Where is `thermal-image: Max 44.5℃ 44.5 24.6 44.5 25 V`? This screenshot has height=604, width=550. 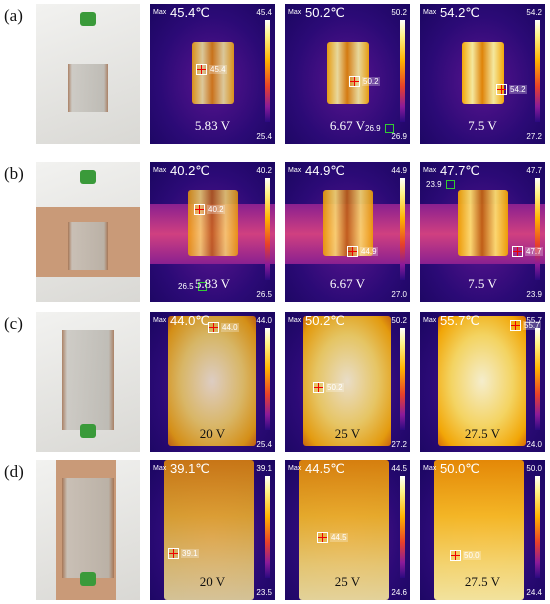 thermal-image: Max 44.5℃ 44.5 24.6 44.5 25 V is located at coordinates (347, 530).